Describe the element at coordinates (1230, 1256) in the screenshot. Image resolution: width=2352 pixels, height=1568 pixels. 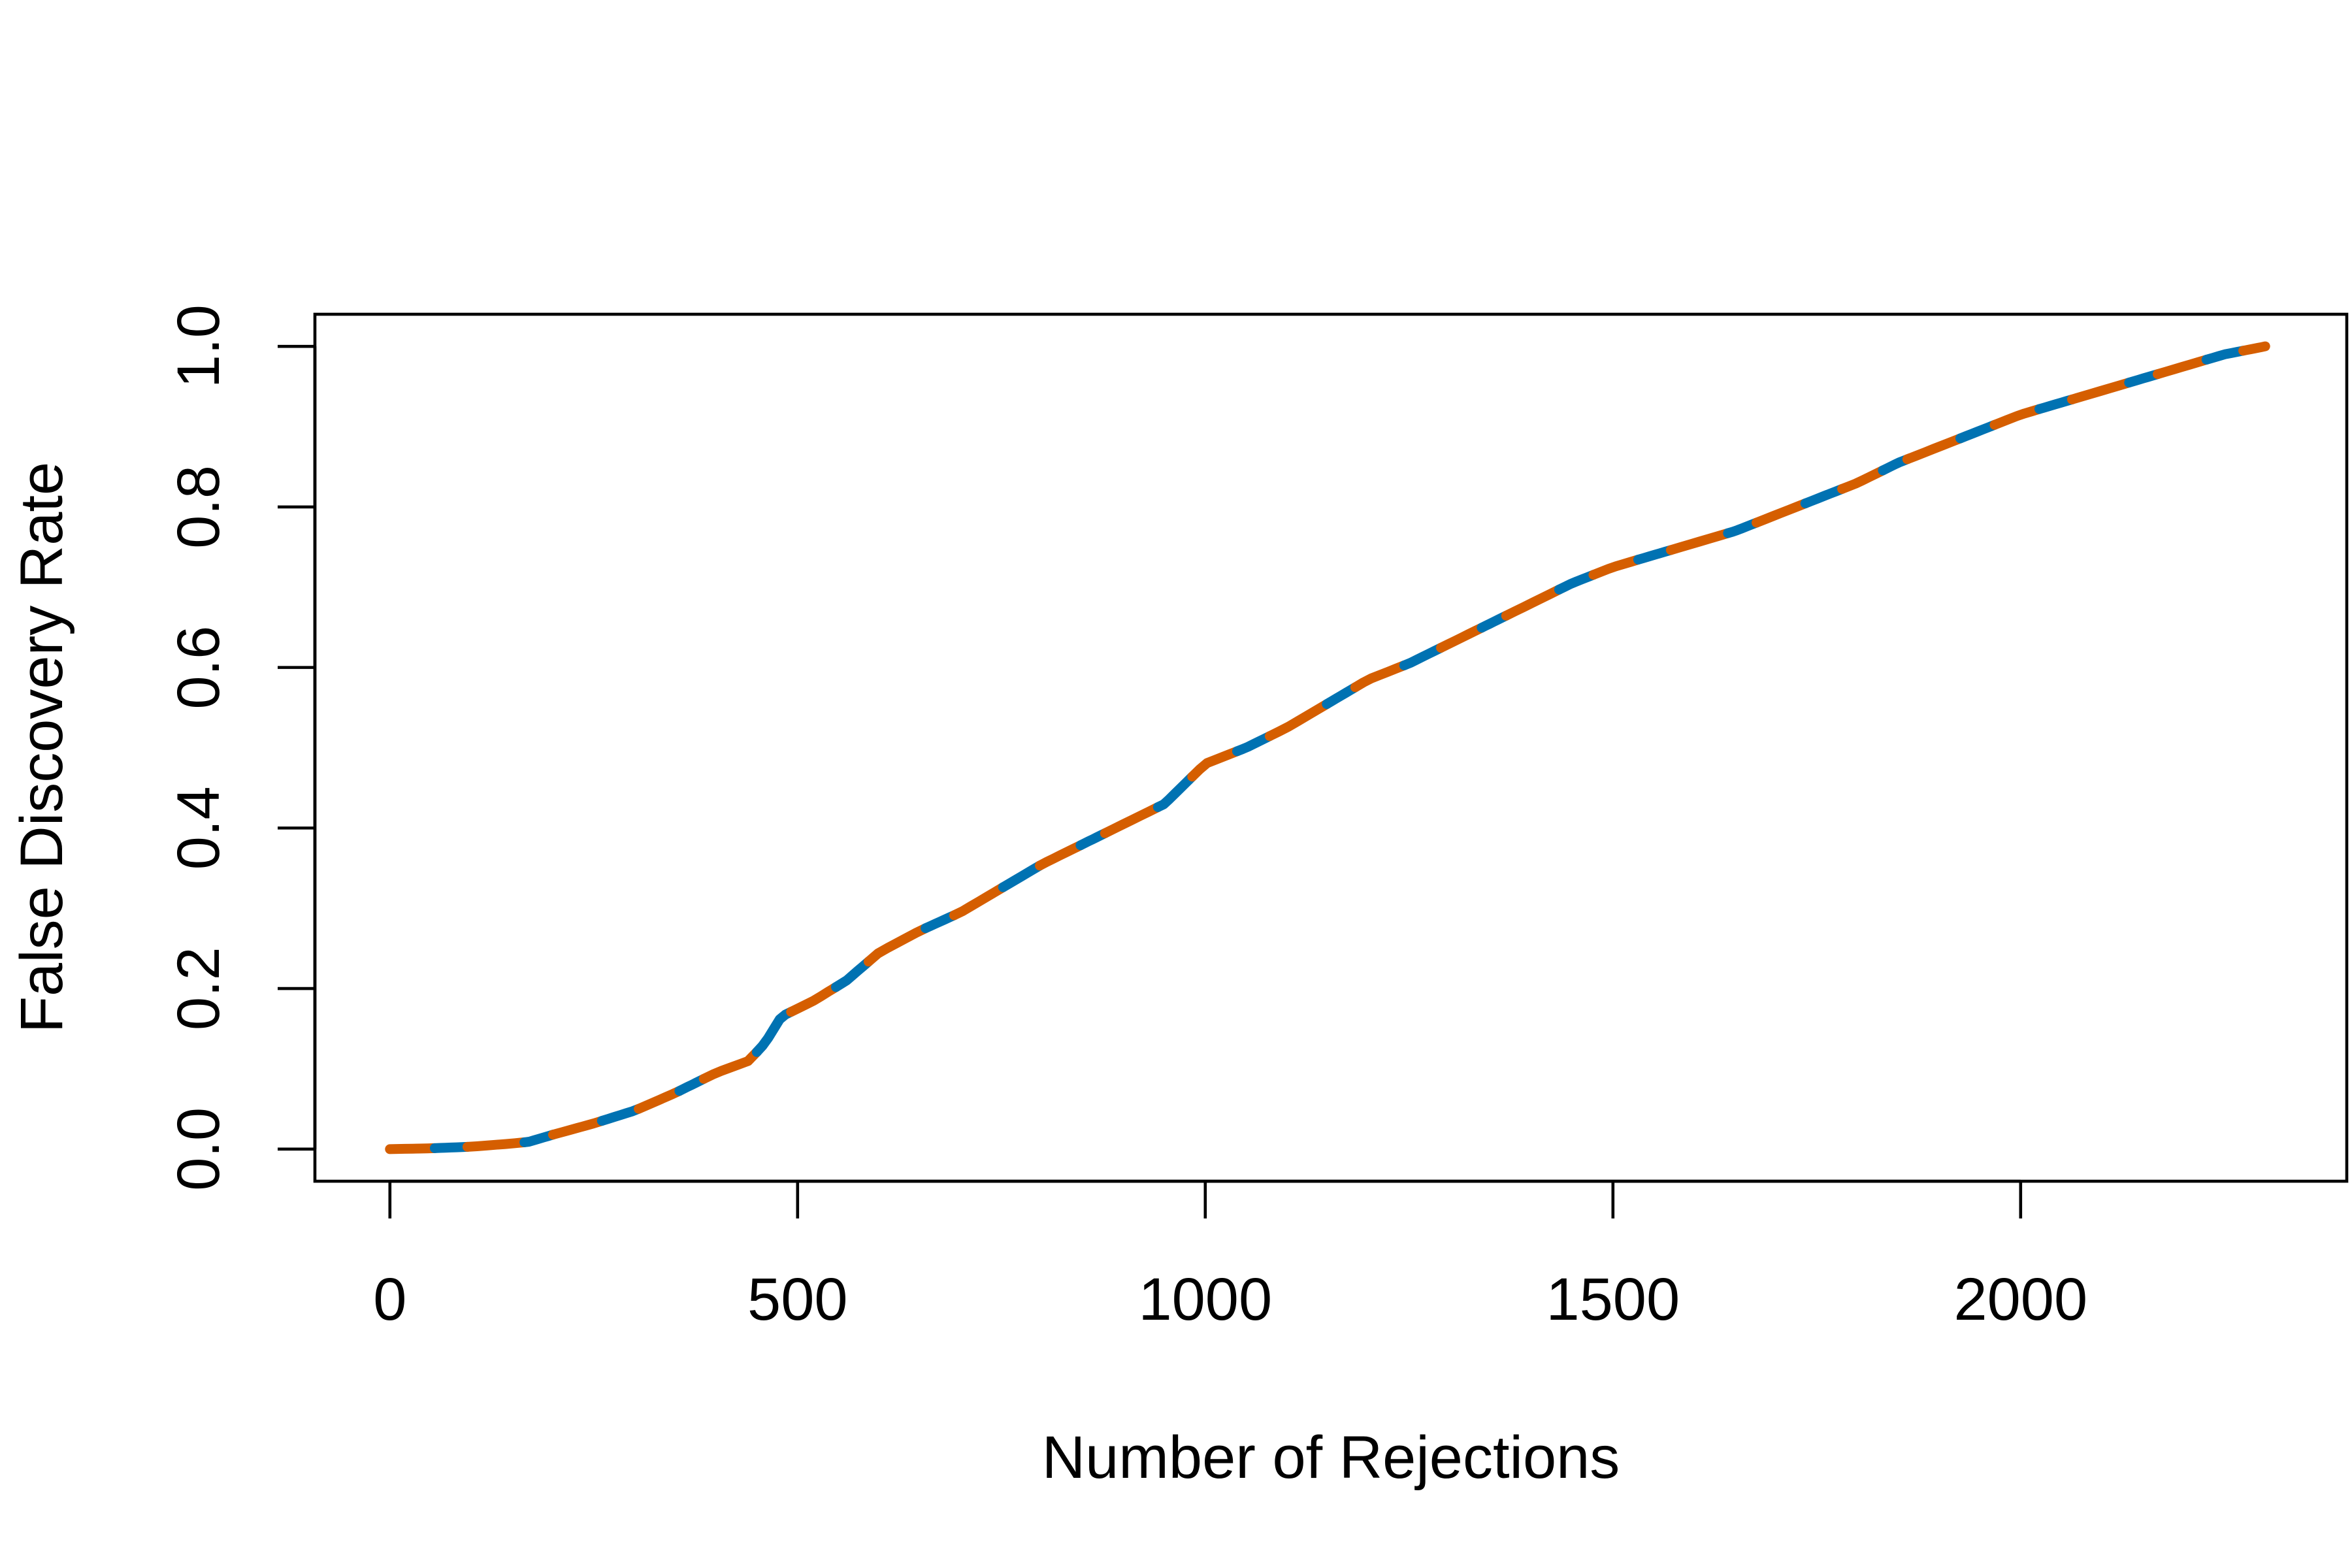
I see `x-axis: 0 500 1000 1500 2000` at that location.